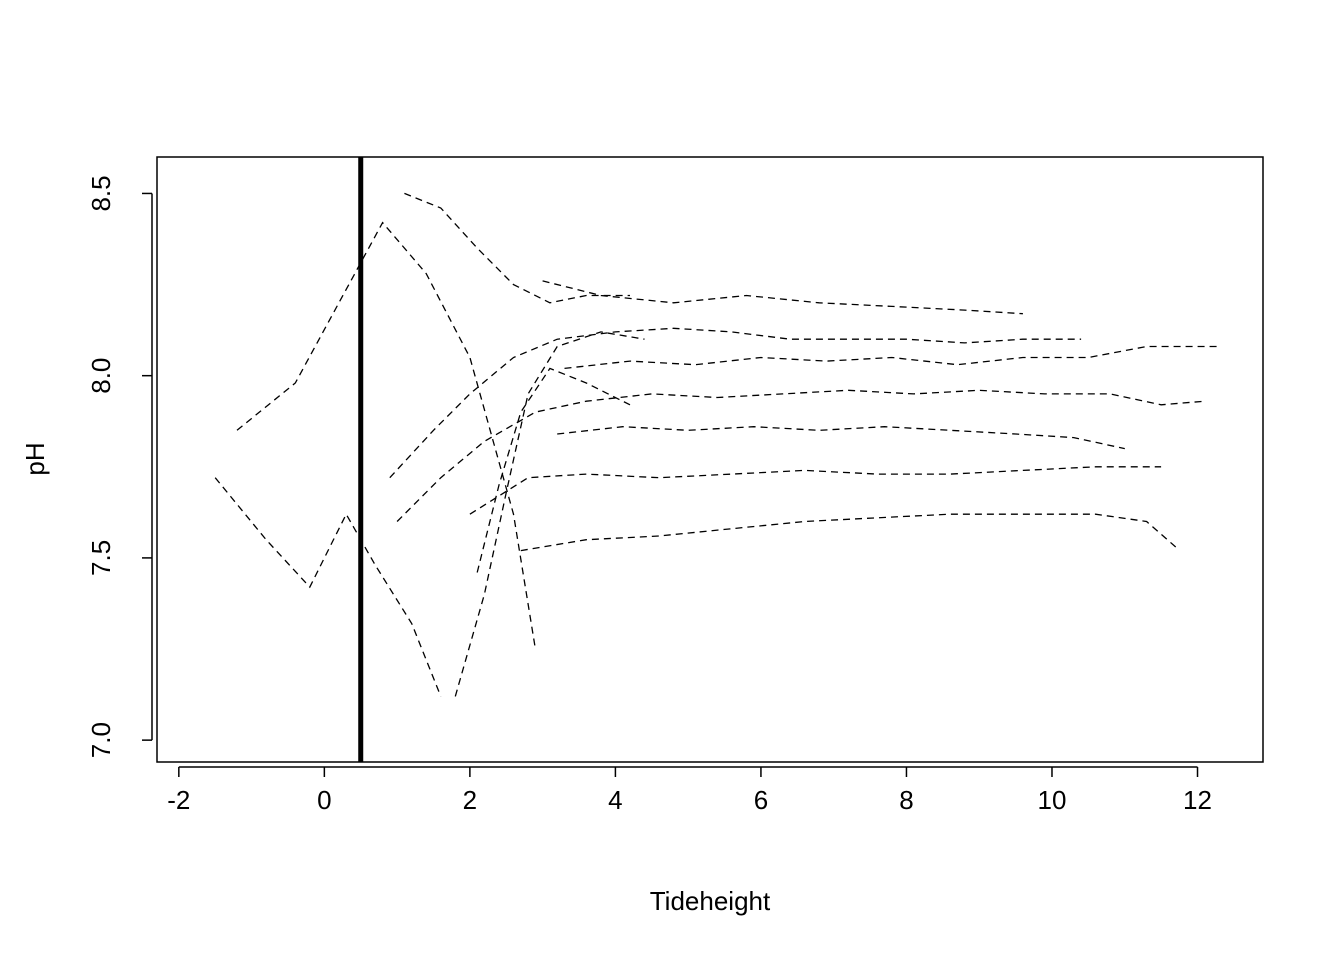 The width and height of the screenshot is (1344, 960). What do you see at coordinates (119, 466) in the screenshot?
I see `y-axis: 7.0 7.5 8.0 8.5` at bounding box center [119, 466].